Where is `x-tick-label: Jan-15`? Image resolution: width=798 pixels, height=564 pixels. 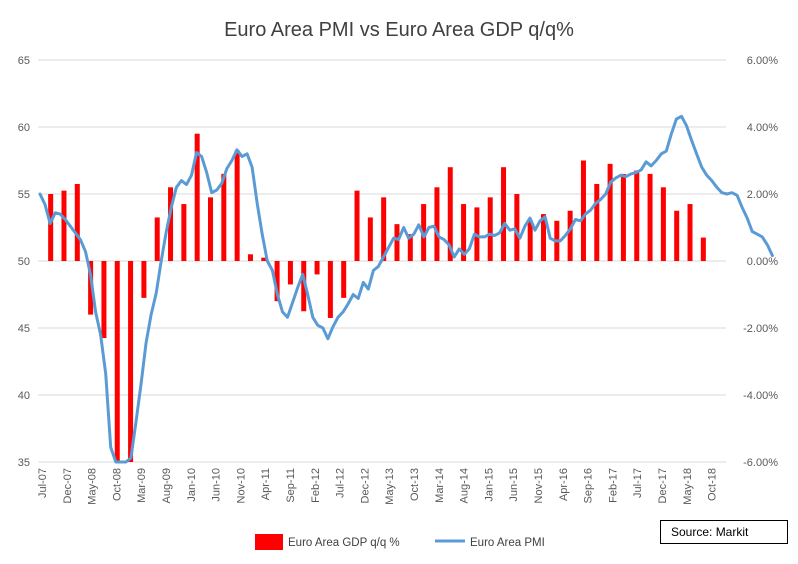 x-tick-label: Jan-15 is located at coordinates (489, 485).